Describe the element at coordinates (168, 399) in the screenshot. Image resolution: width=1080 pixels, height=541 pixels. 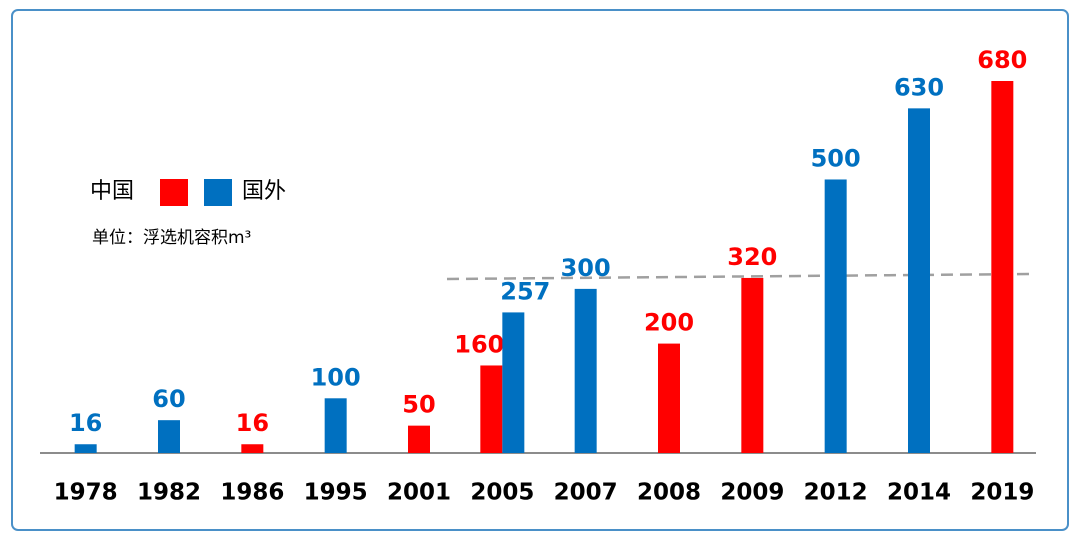
I see `value-label: 60` at that location.